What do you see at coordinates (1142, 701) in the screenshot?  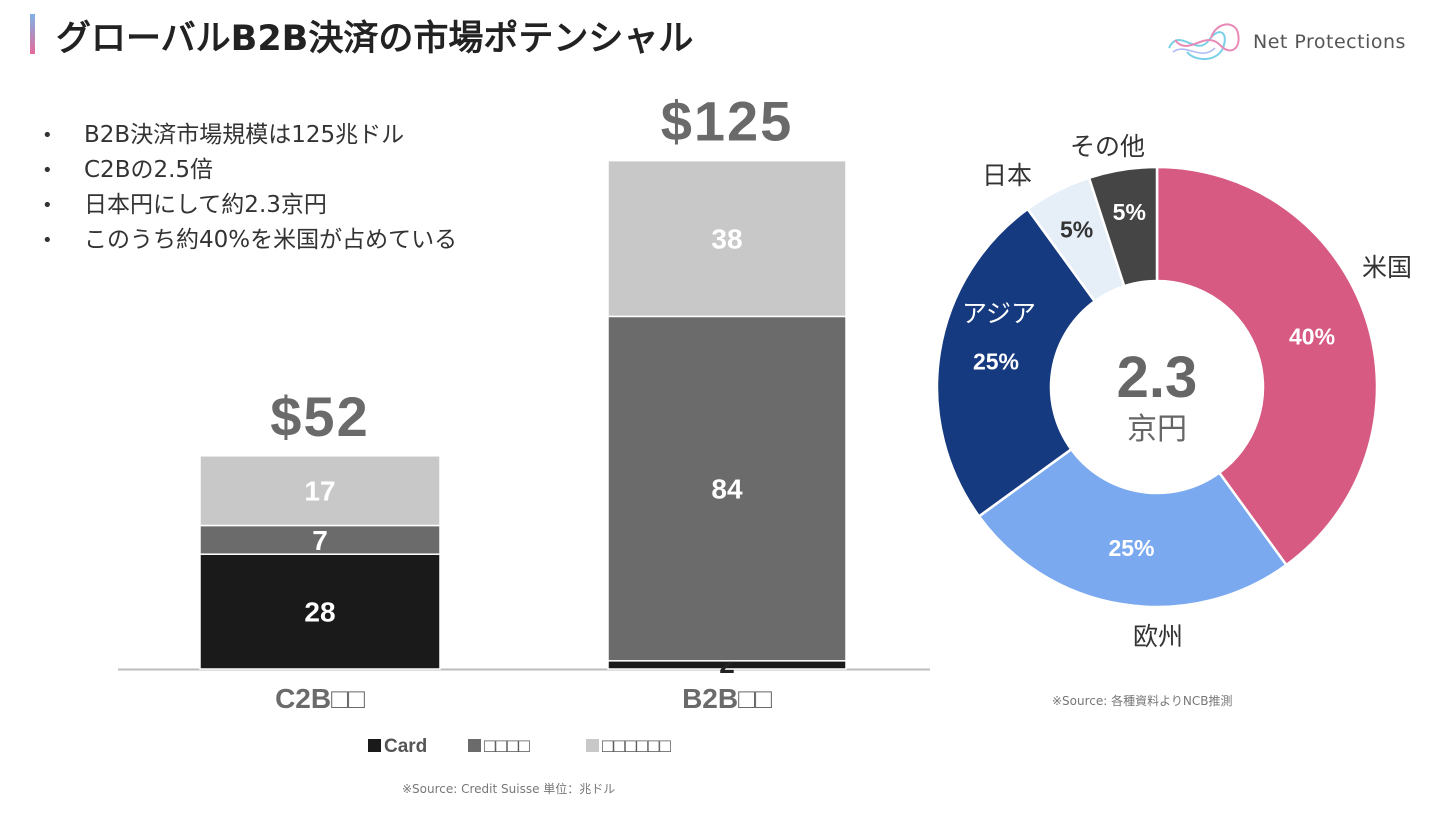 I see `pie-chart-source: ※Source: 各種資料よりNCB推測` at bounding box center [1142, 701].